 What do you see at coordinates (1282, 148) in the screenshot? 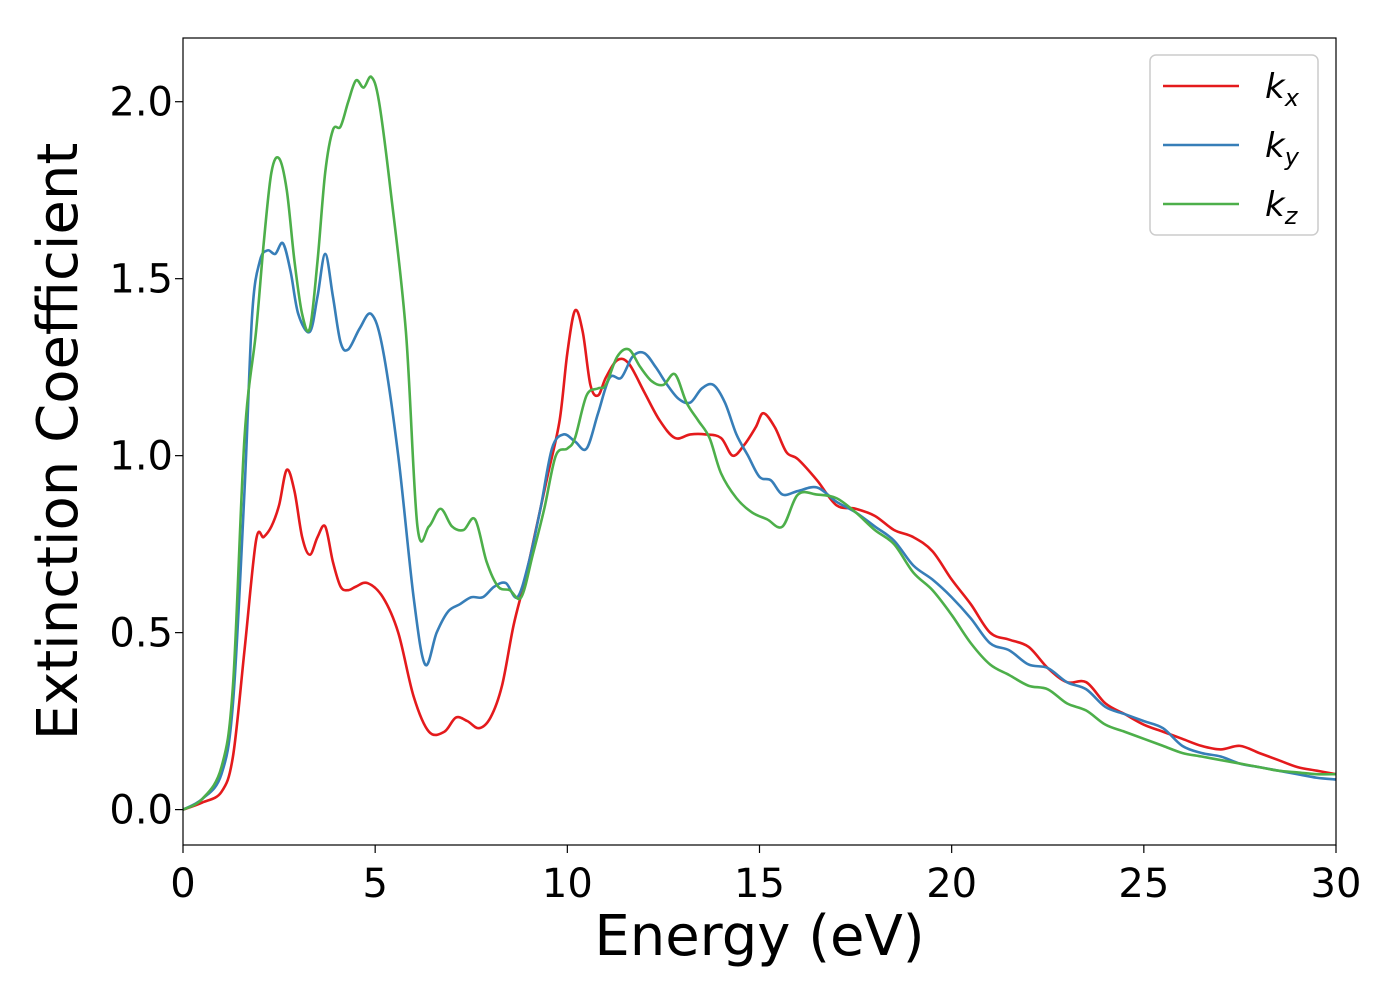
I see `legend-label-y: ky` at bounding box center [1282, 148].